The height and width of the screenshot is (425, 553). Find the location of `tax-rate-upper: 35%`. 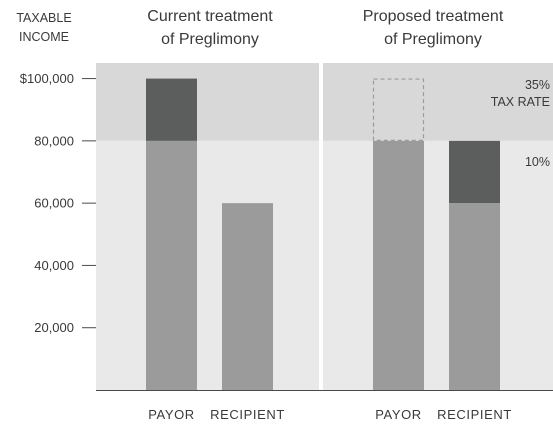

tax-rate-upper: 35% is located at coordinates (537, 85).